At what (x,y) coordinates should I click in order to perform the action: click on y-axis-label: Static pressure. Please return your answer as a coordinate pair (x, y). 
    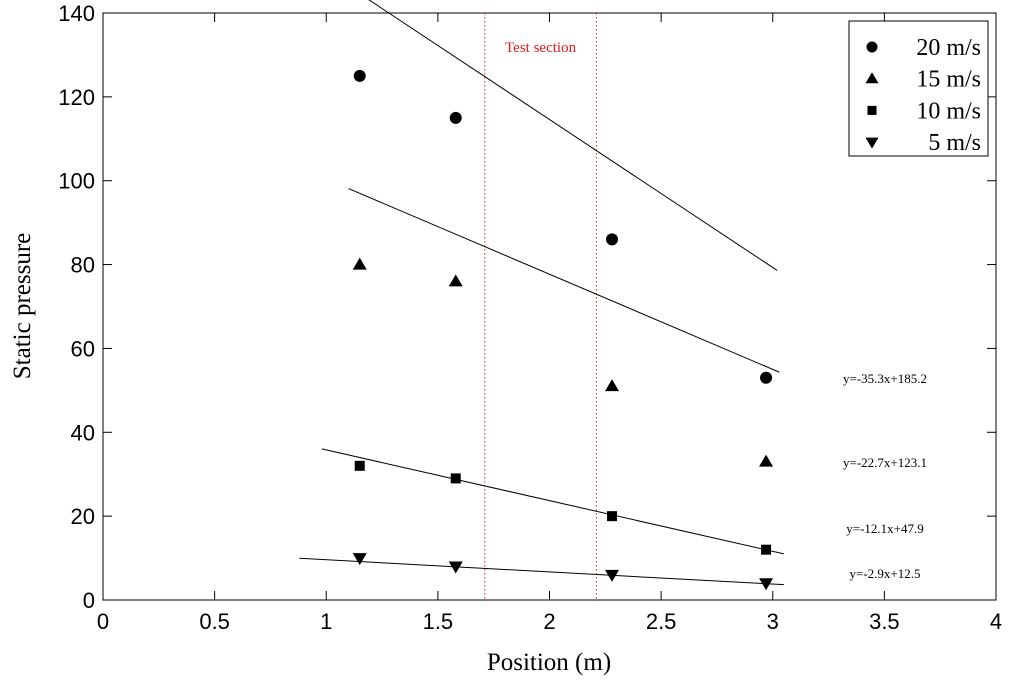
    Looking at the image, I should click on (22, 306).